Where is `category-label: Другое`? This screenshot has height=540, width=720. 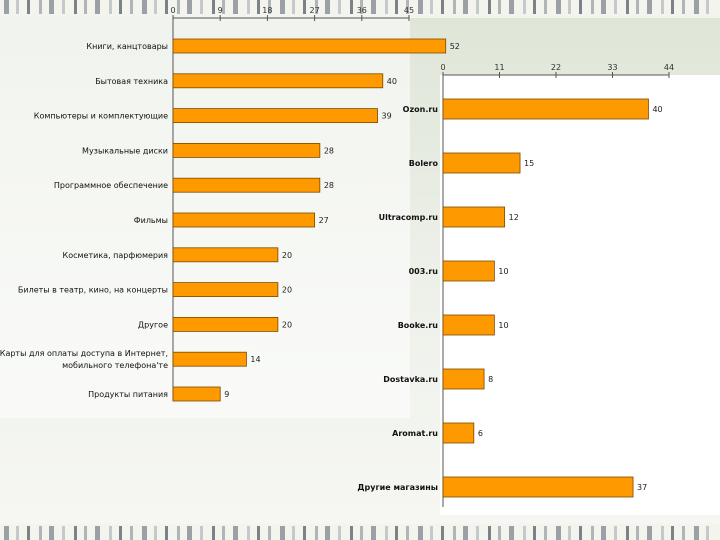
category-label: Другое is located at coordinates (153, 324).